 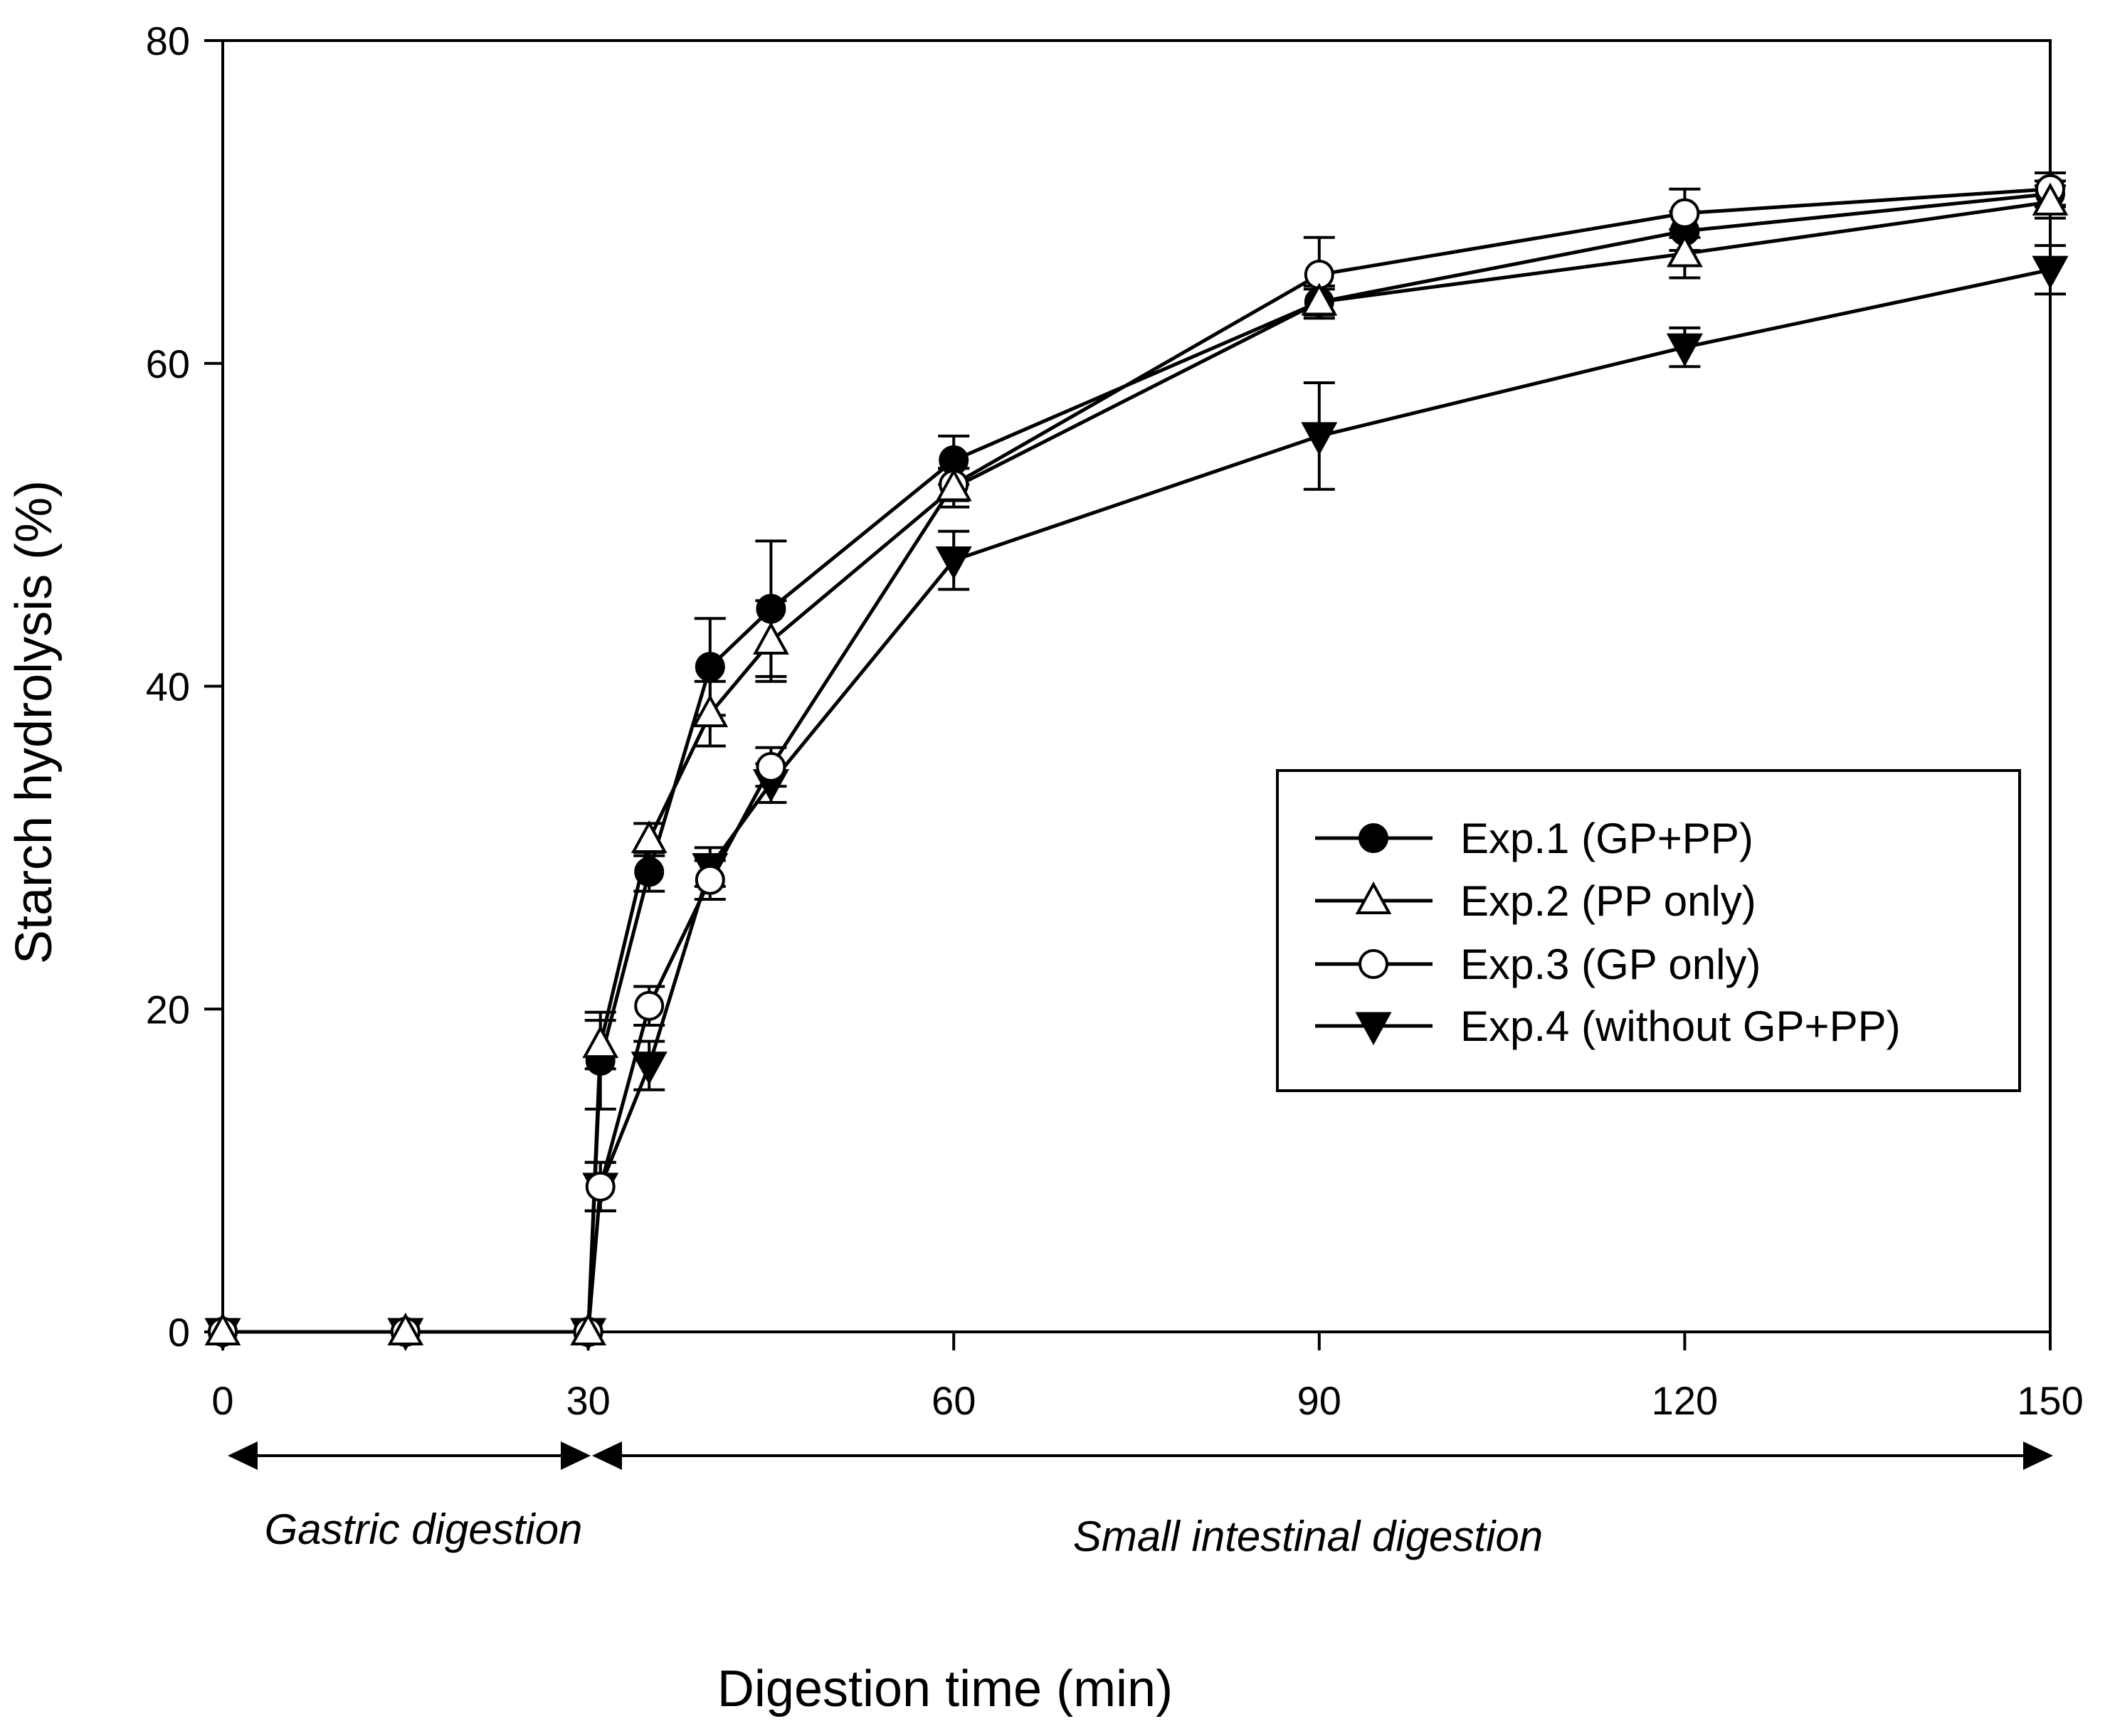 What do you see at coordinates (168, 40) in the screenshot?
I see `y-tick-label: 80` at bounding box center [168, 40].